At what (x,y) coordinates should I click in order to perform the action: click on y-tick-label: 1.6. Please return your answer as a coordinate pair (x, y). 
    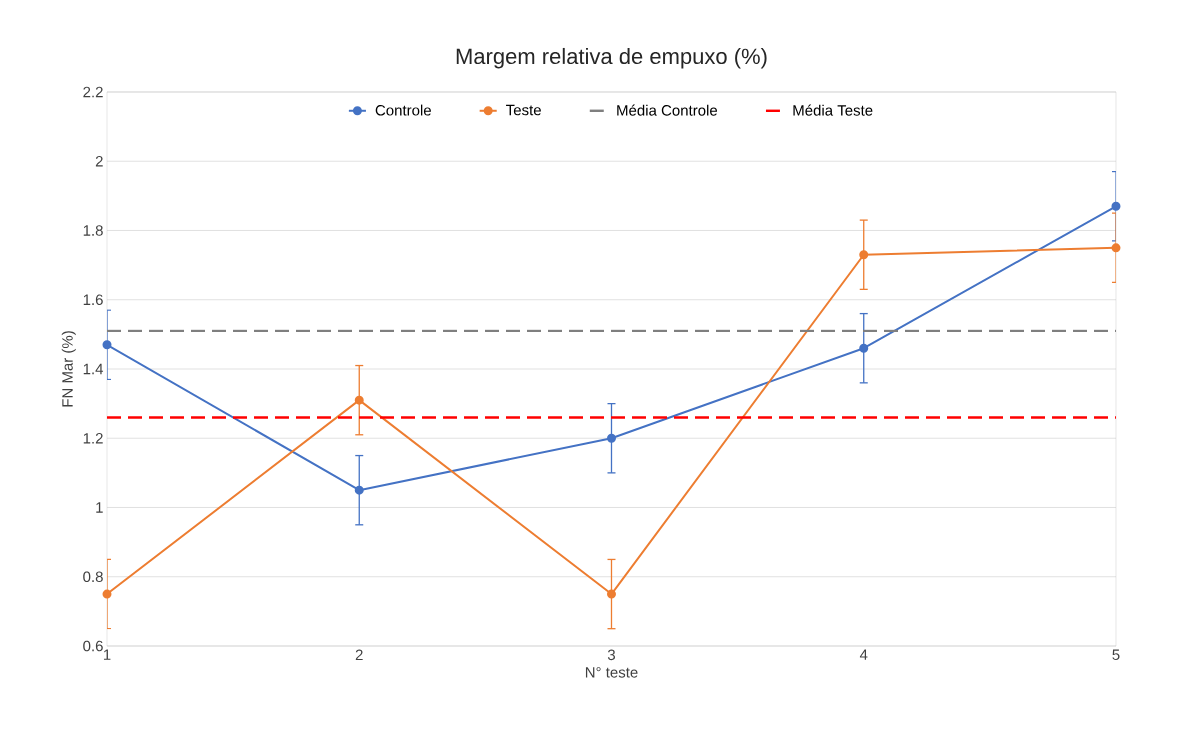
    Looking at the image, I should click on (93, 300).